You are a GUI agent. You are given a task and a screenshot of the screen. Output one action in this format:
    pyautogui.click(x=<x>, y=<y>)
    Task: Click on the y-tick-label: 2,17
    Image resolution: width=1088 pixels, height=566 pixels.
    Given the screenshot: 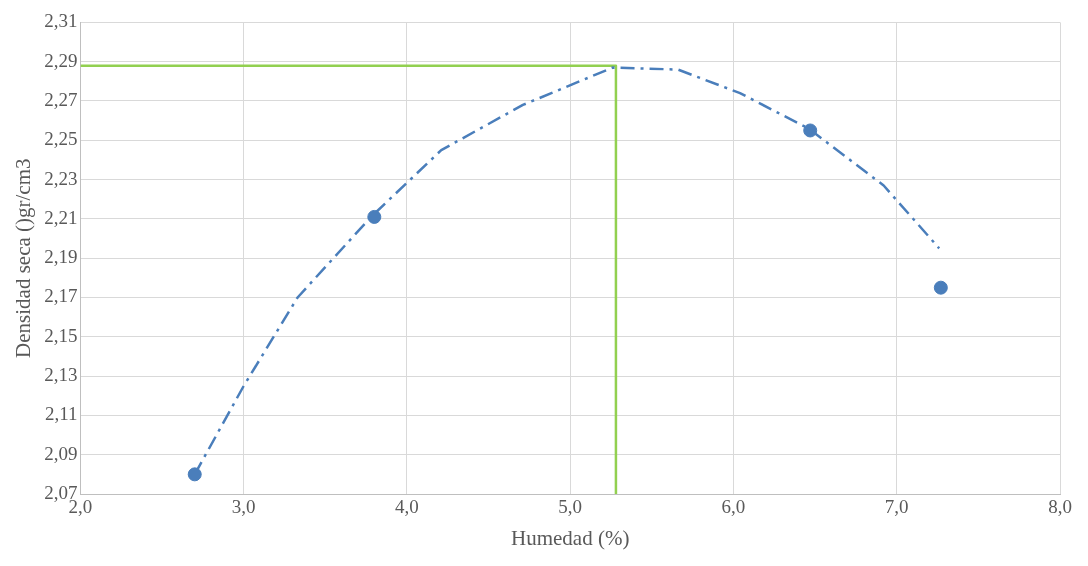 What is the action you would take?
    pyautogui.click(x=61, y=296)
    